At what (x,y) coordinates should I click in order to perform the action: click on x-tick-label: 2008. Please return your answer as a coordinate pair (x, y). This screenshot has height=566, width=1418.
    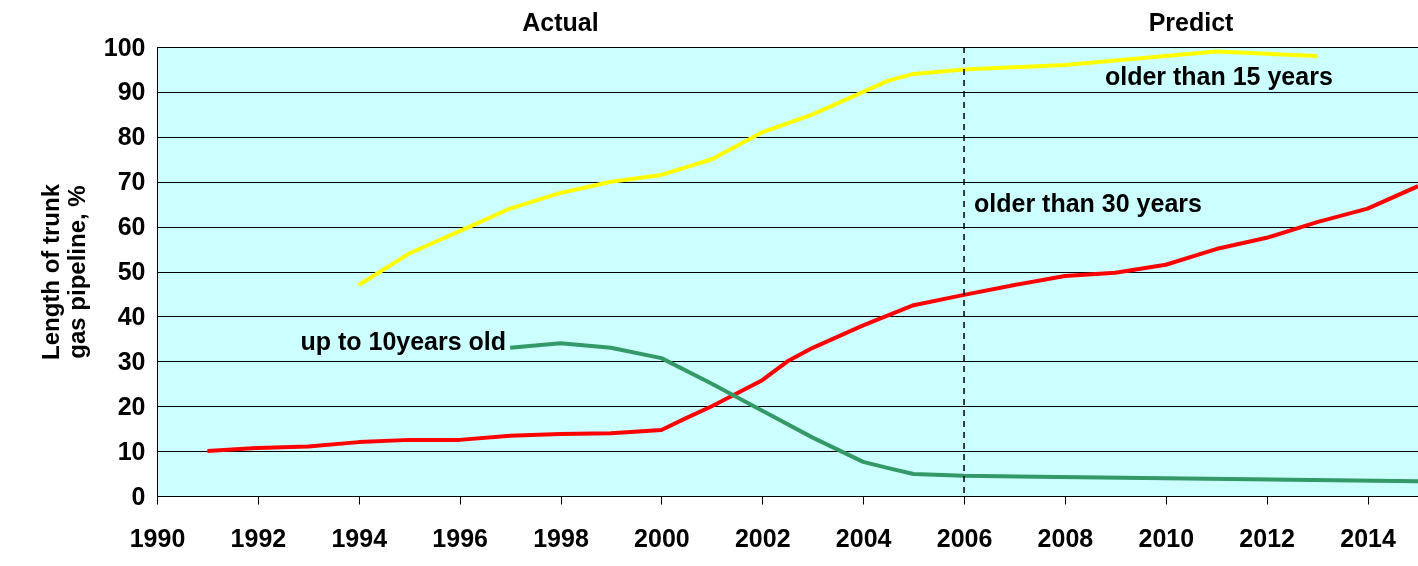
    Looking at the image, I should click on (1065, 537).